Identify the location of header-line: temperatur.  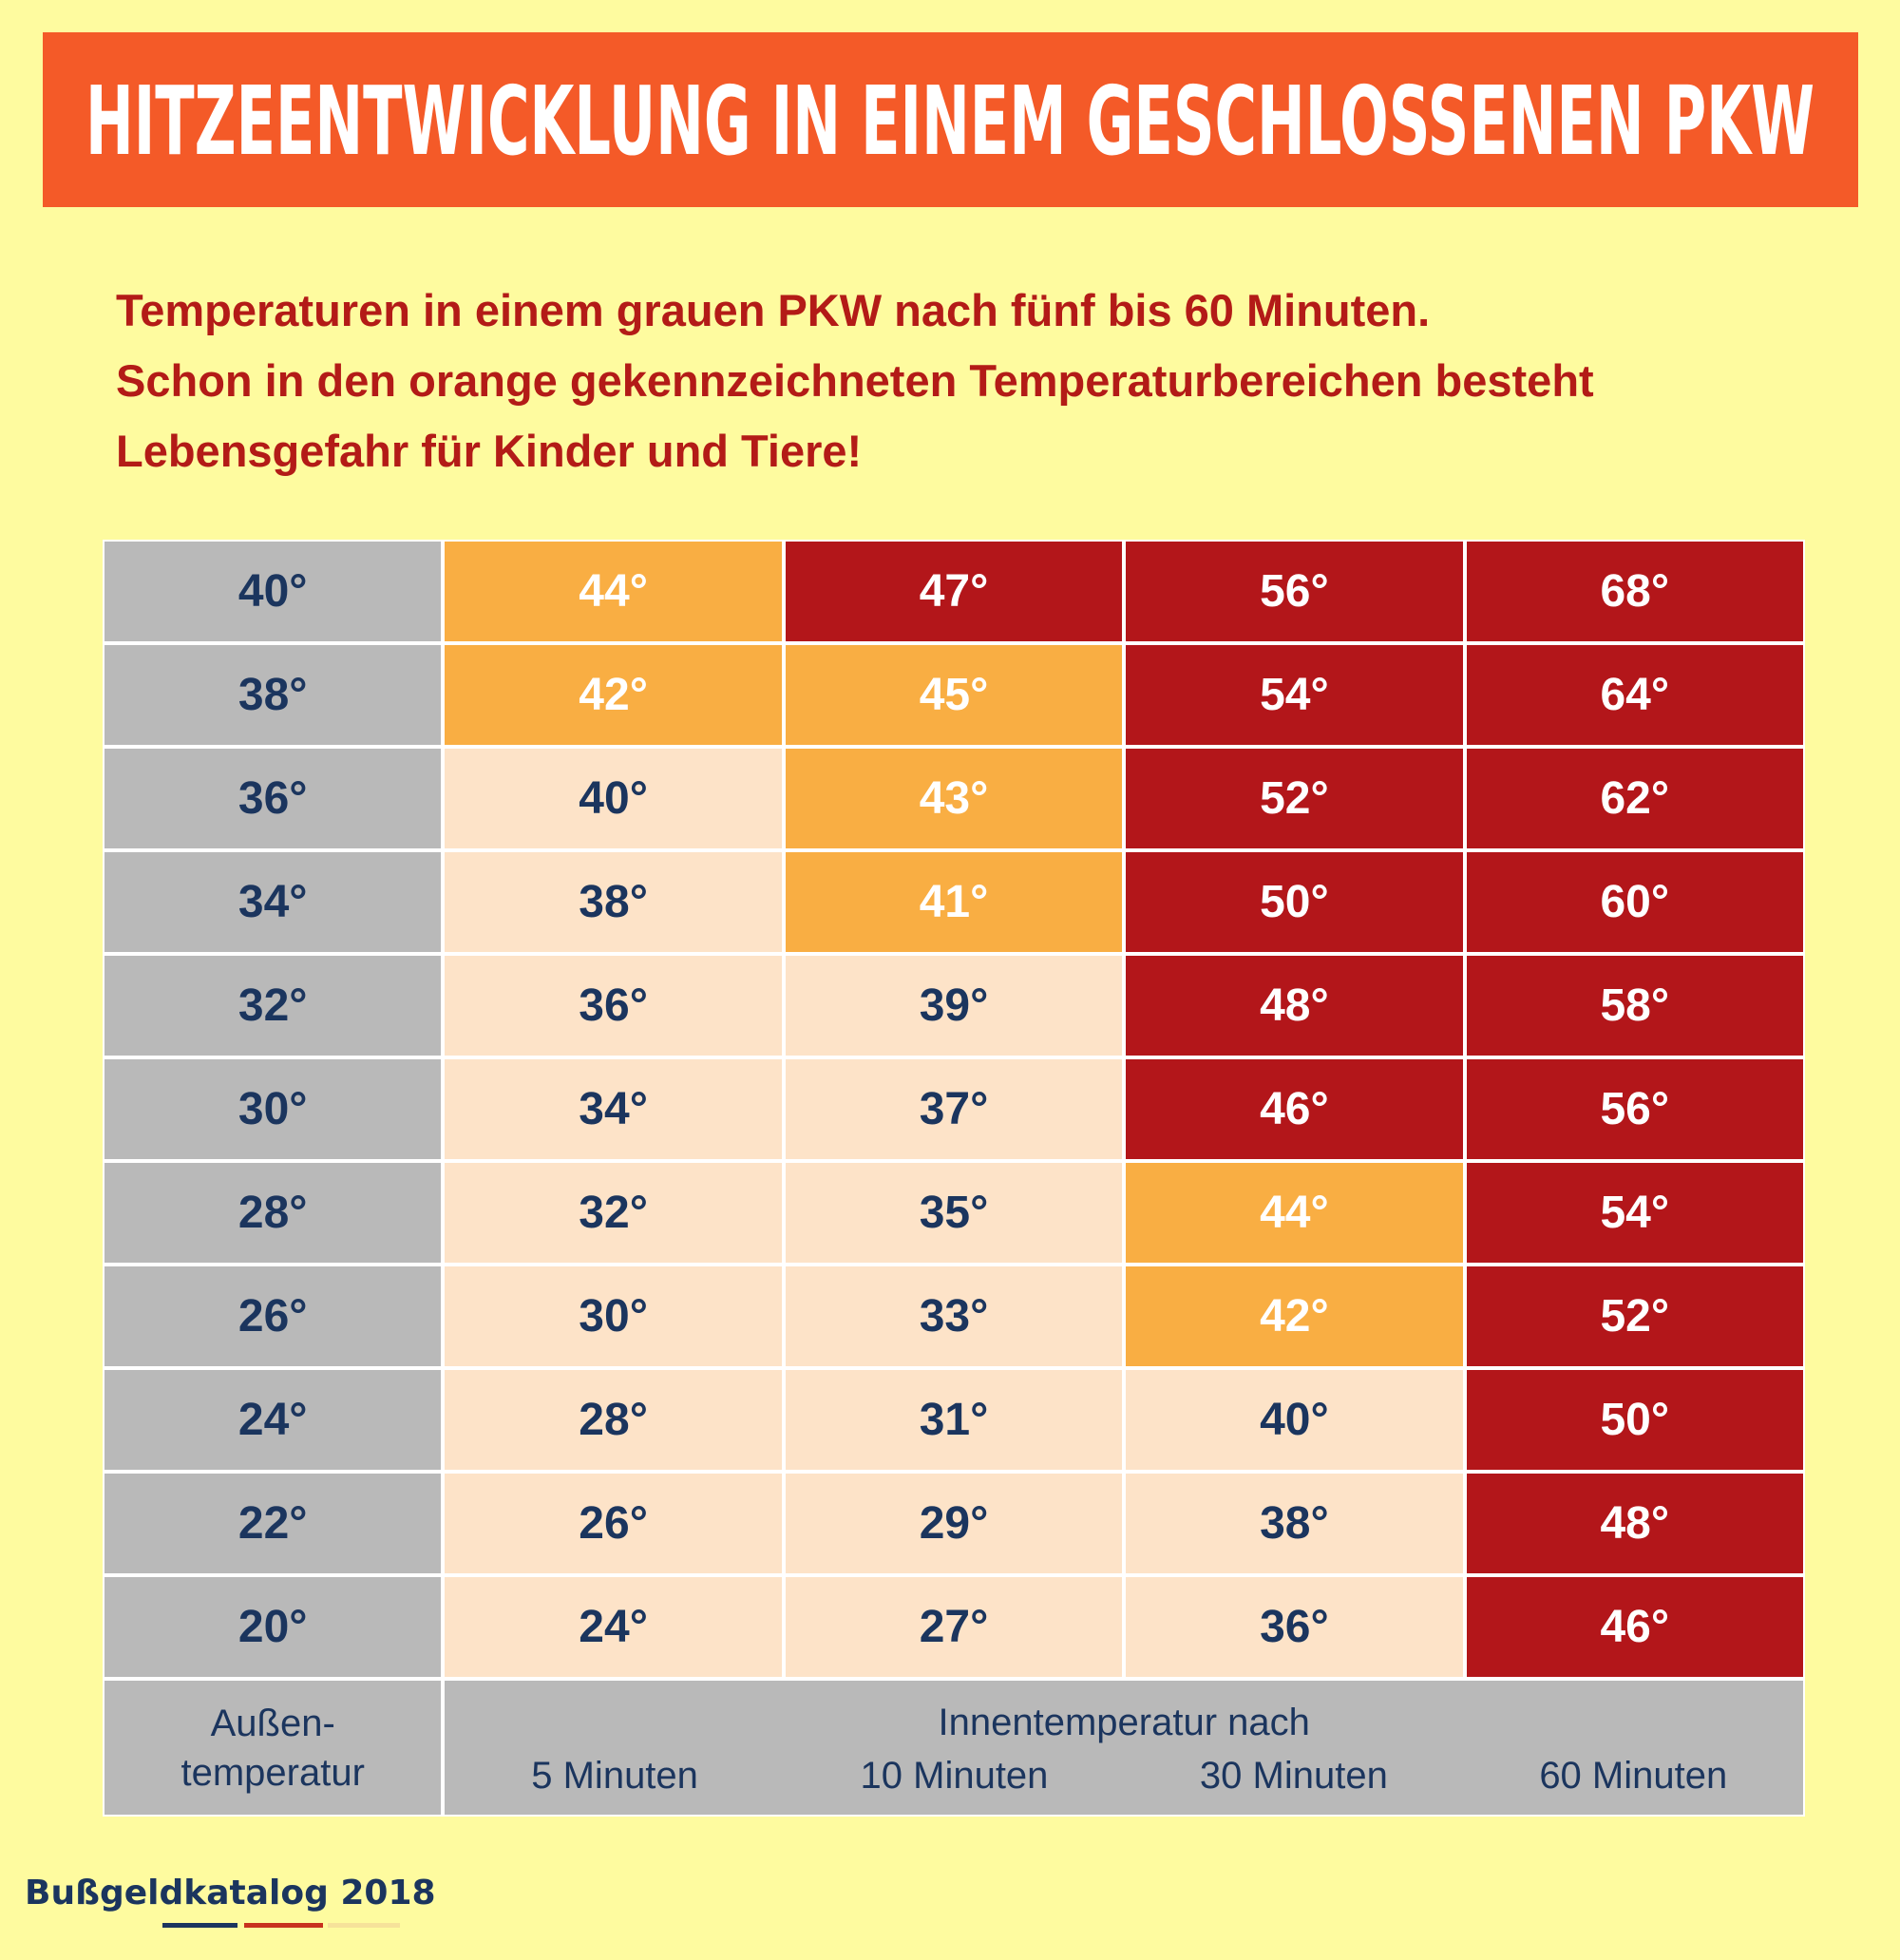
(272, 1772).